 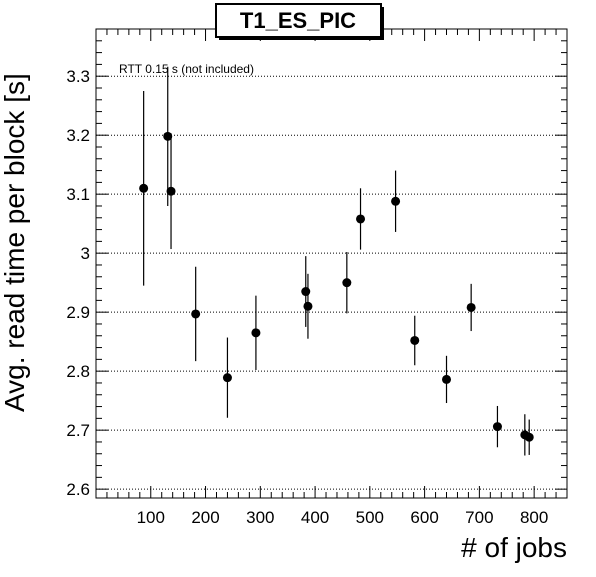 I want to click on y-tick-label: 3.1, so click(x=78, y=194).